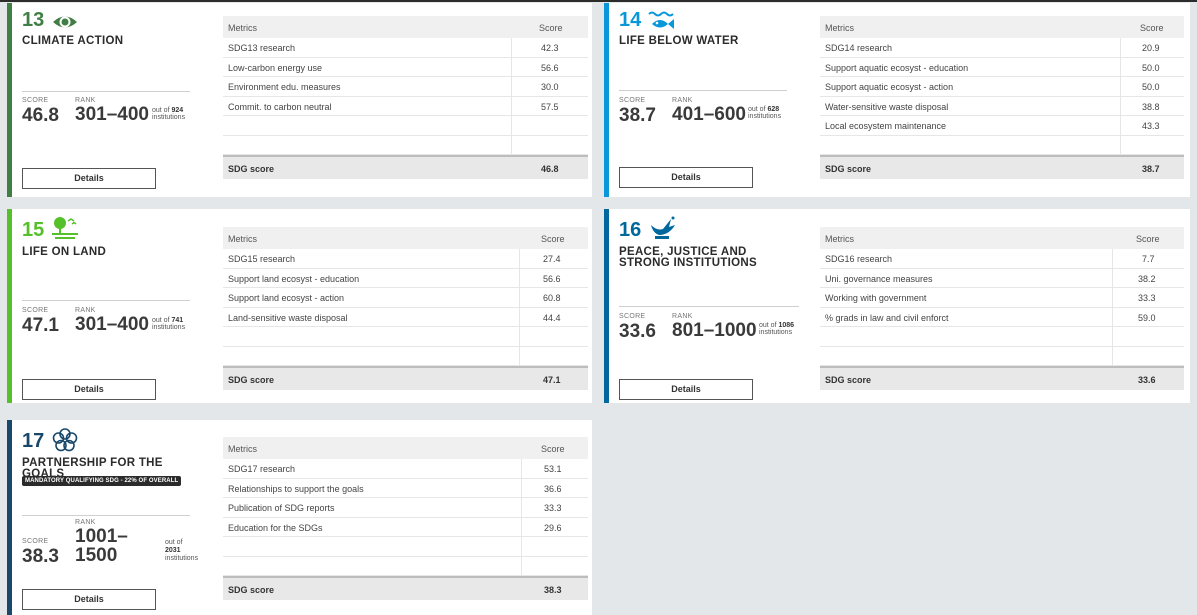 Image resolution: width=1197 pixels, height=615 pixels. I want to click on table-row: Local ecosystem maintenance 43.3, so click(1002, 126).